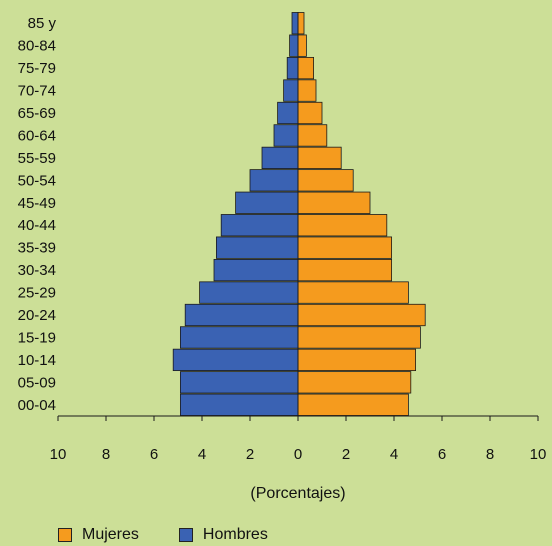 This screenshot has width=552, height=546. What do you see at coordinates (297, 493) in the screenshot?
I see `x-axis-label: (Porcentajes)` at bounding box center [297, 493].